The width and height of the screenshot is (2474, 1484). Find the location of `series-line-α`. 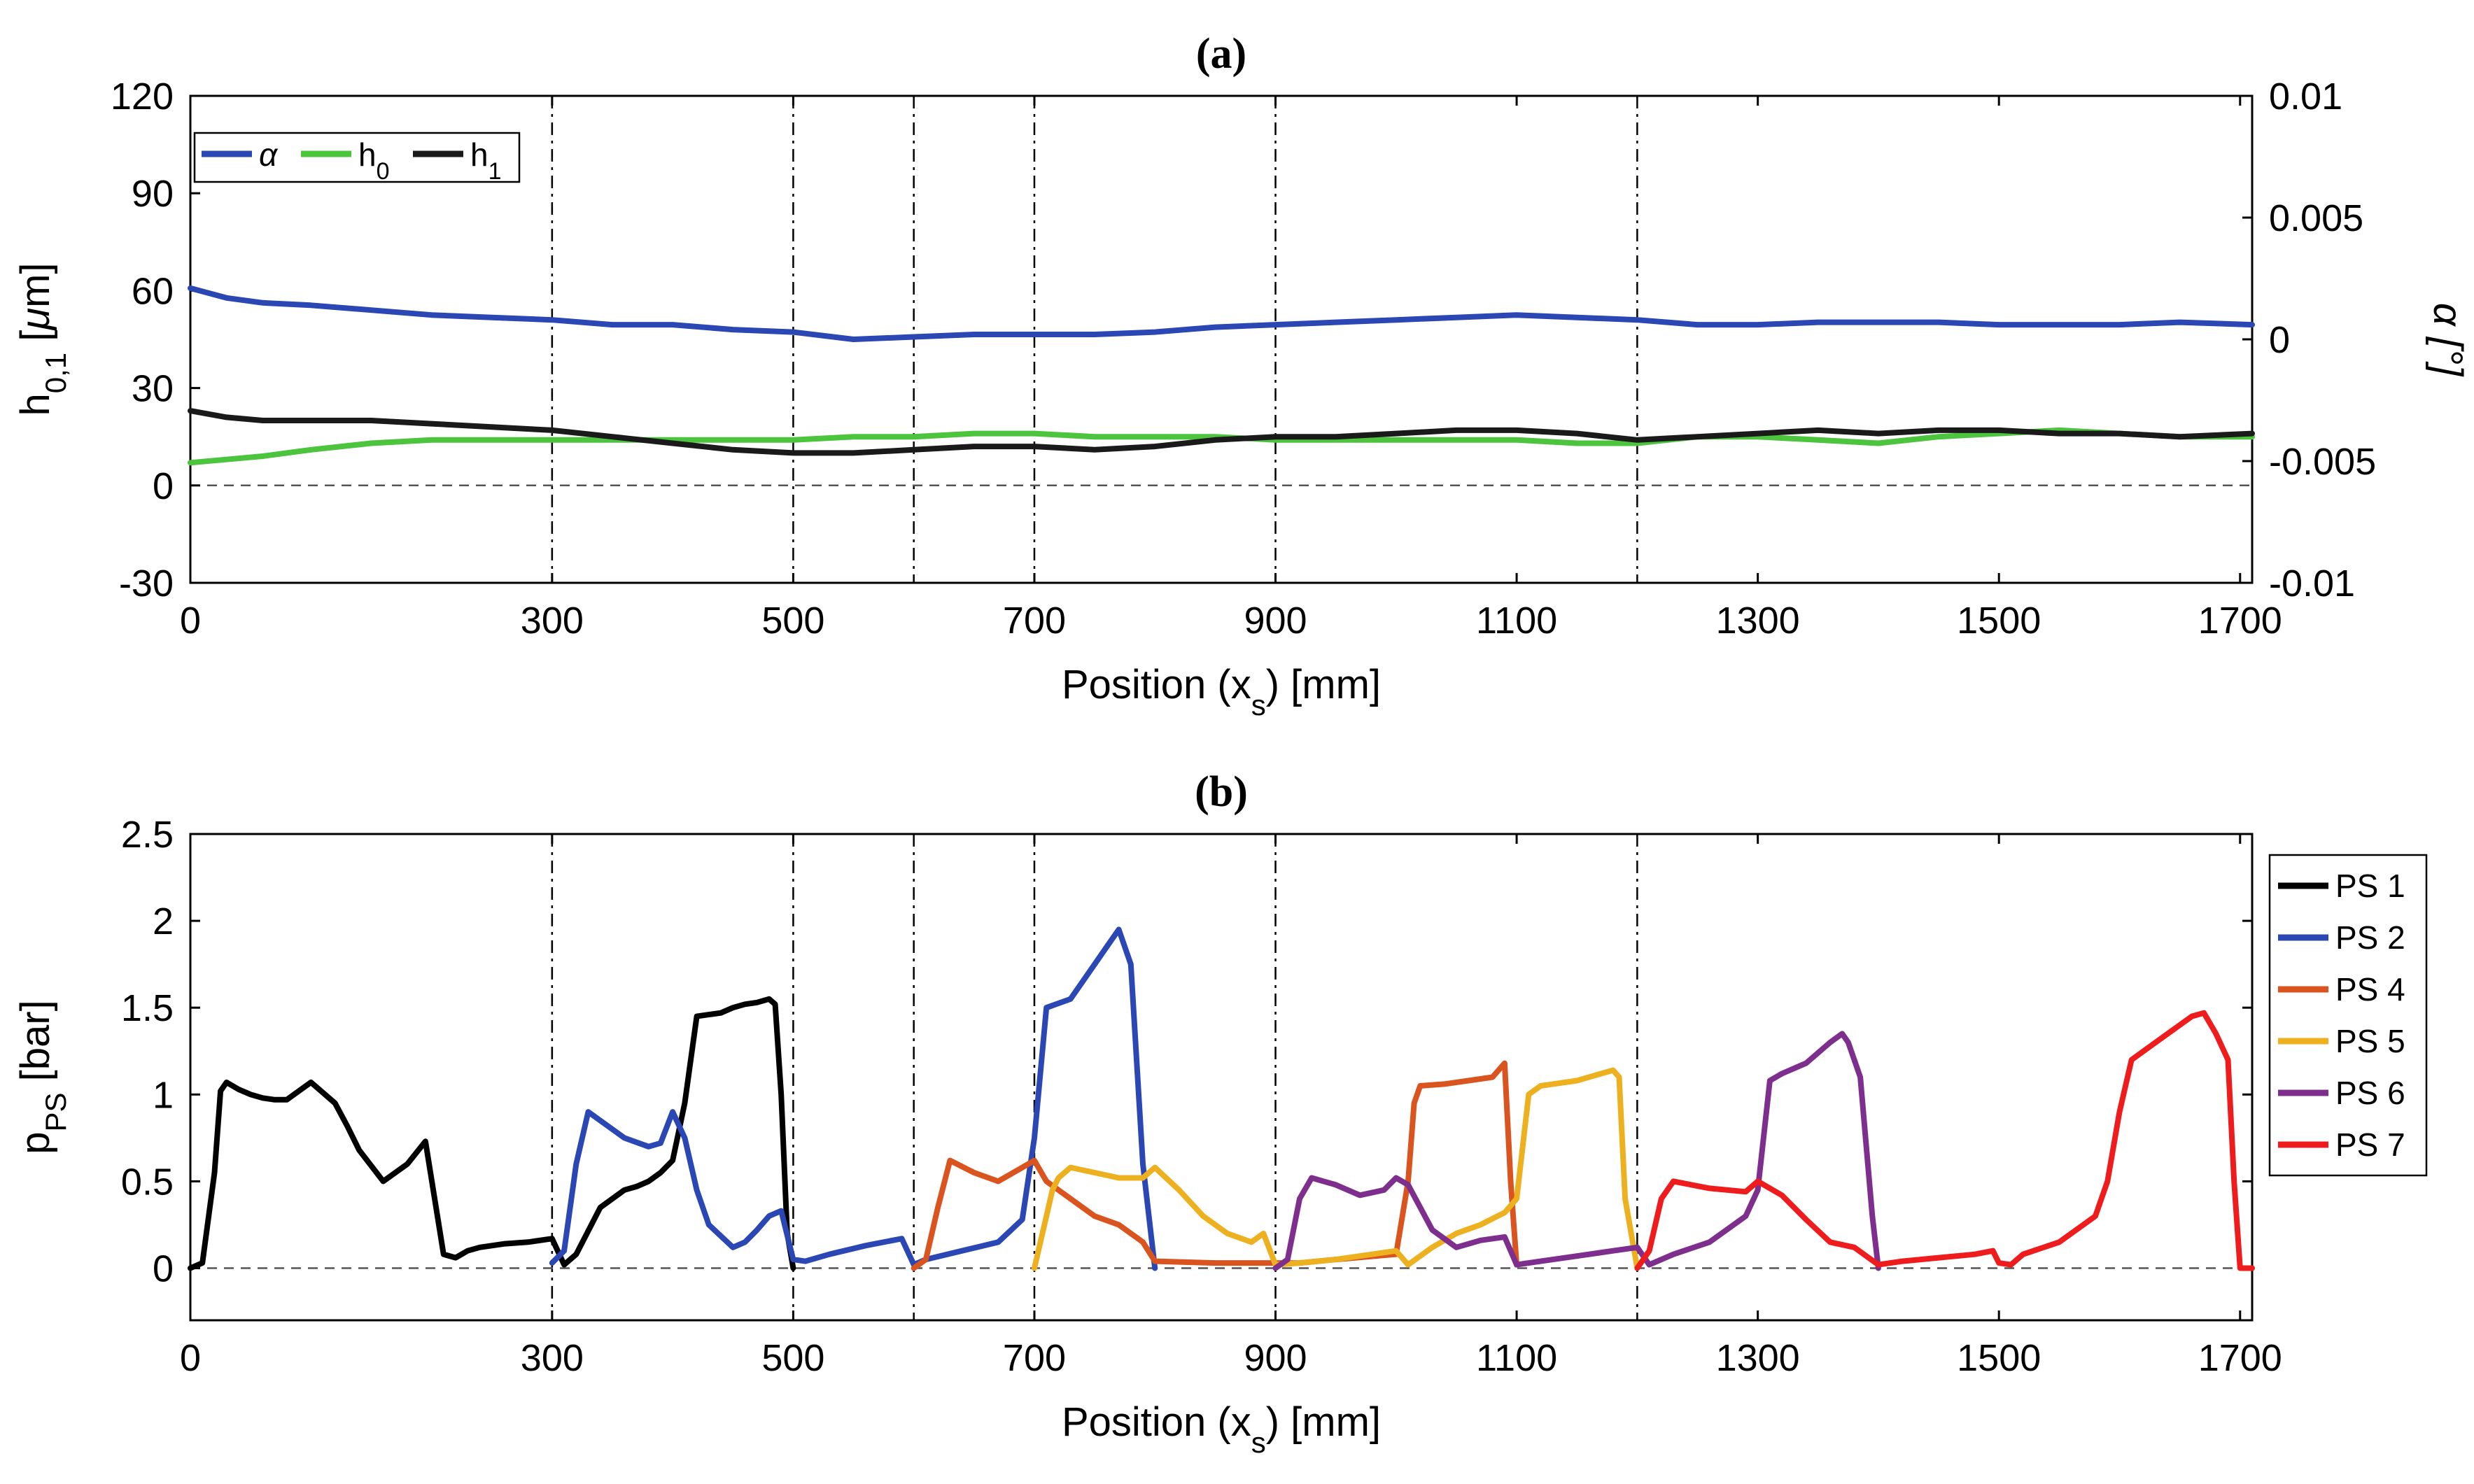

series-line-α is located at coordinates (1221, 314).